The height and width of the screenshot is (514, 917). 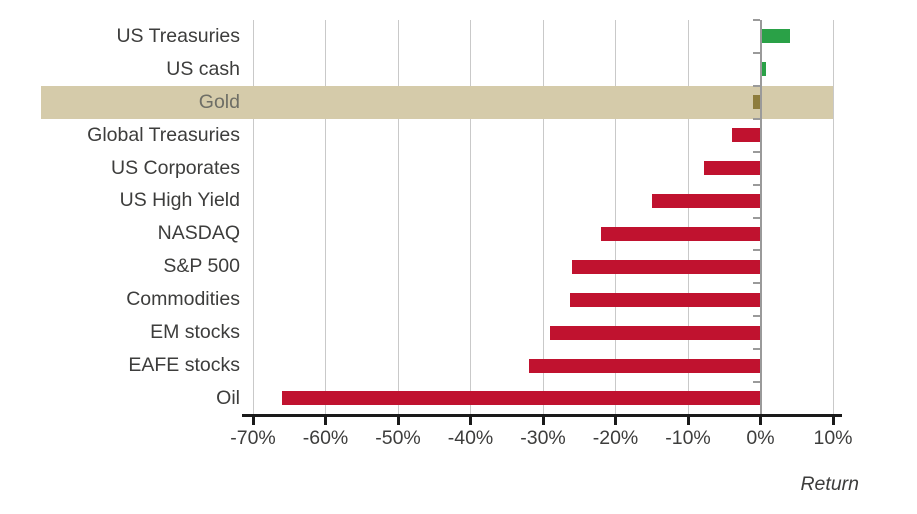 I want to click on bar-commodities, so click(x=665, y=299).